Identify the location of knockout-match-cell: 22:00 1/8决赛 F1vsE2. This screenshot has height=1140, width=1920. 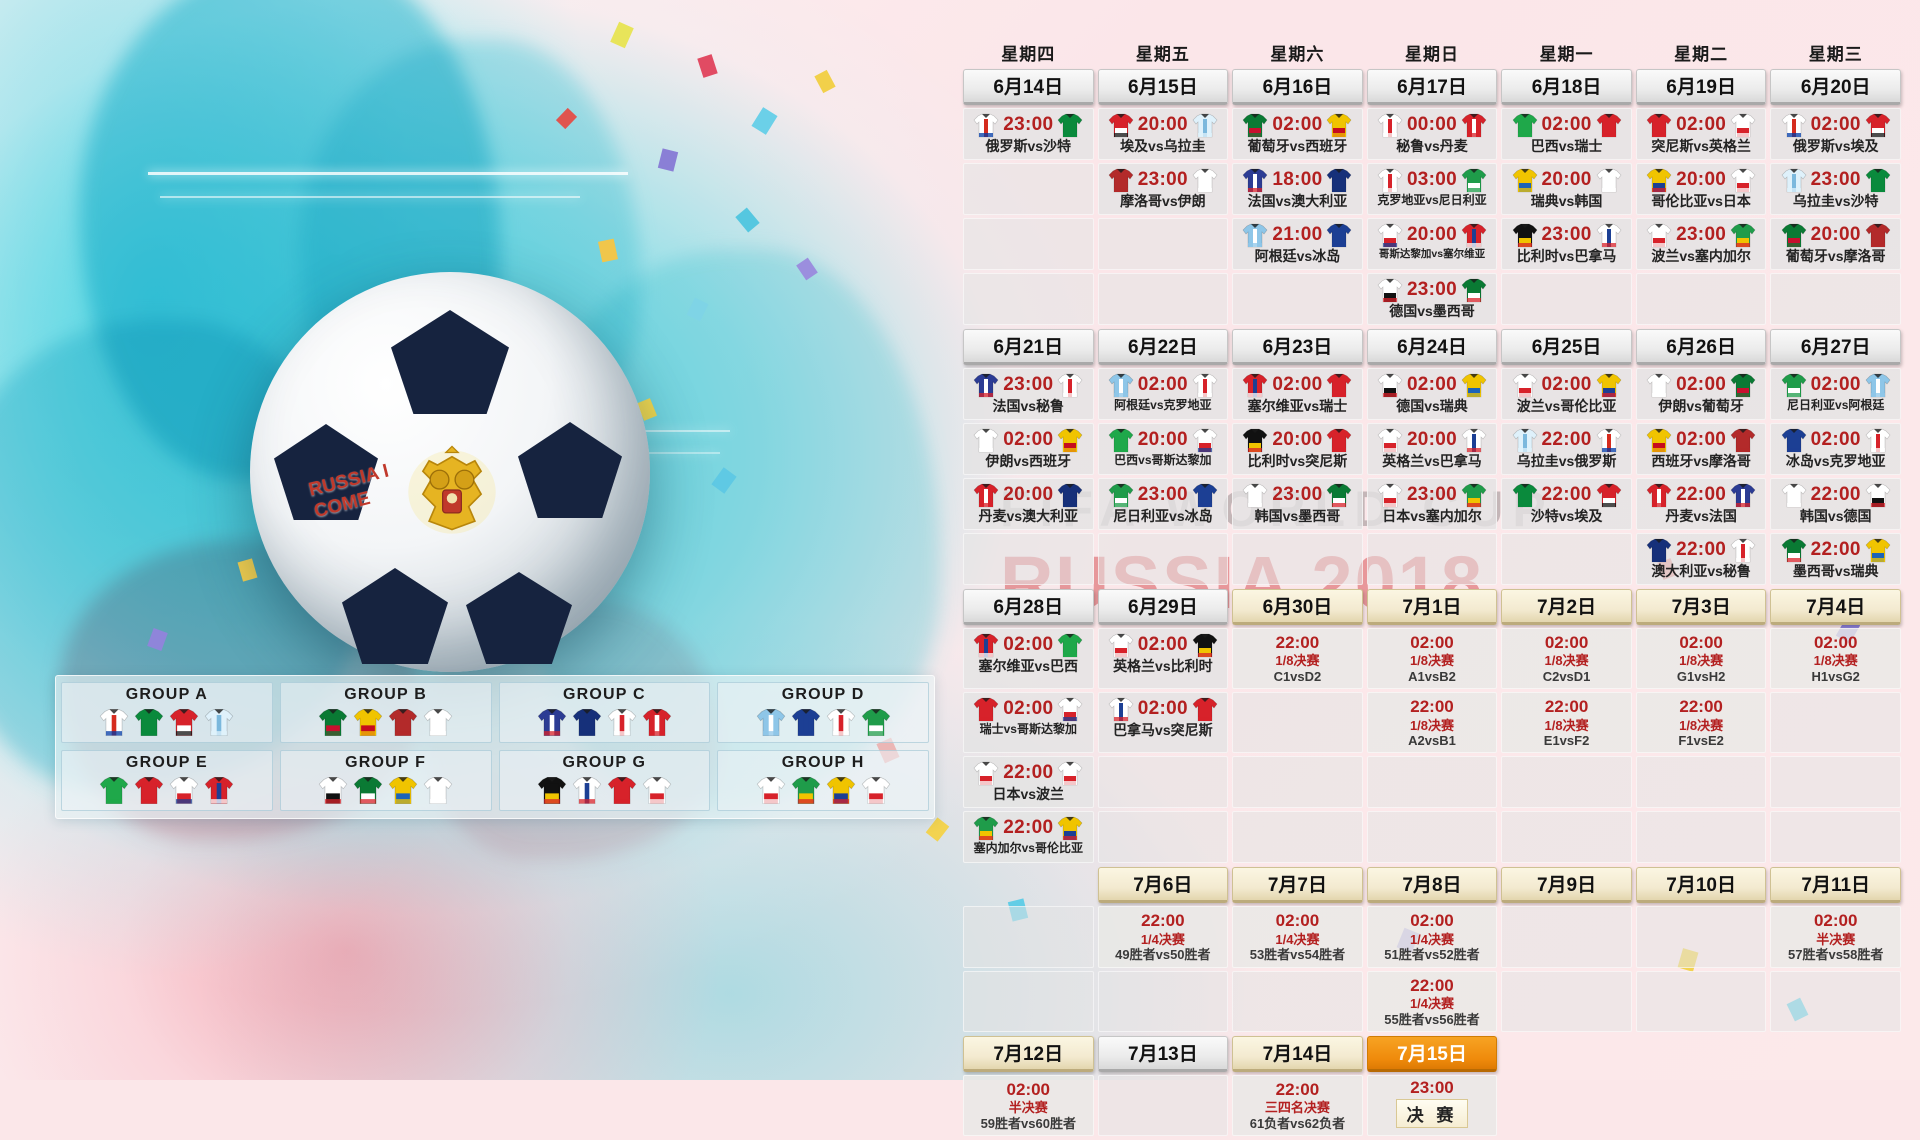
(1701, 723).